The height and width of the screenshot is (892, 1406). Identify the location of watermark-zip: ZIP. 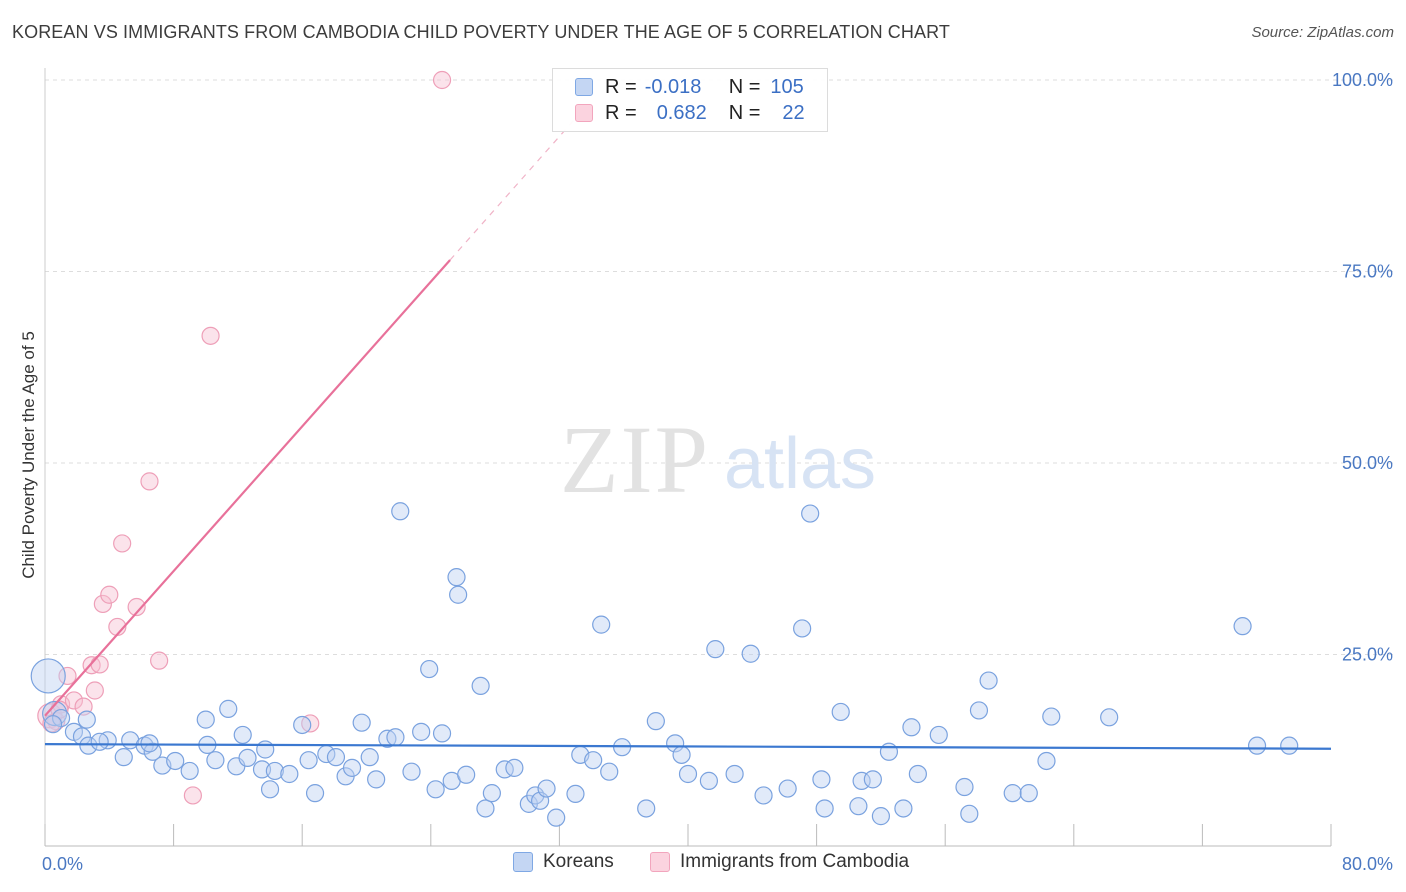
(635, 459).